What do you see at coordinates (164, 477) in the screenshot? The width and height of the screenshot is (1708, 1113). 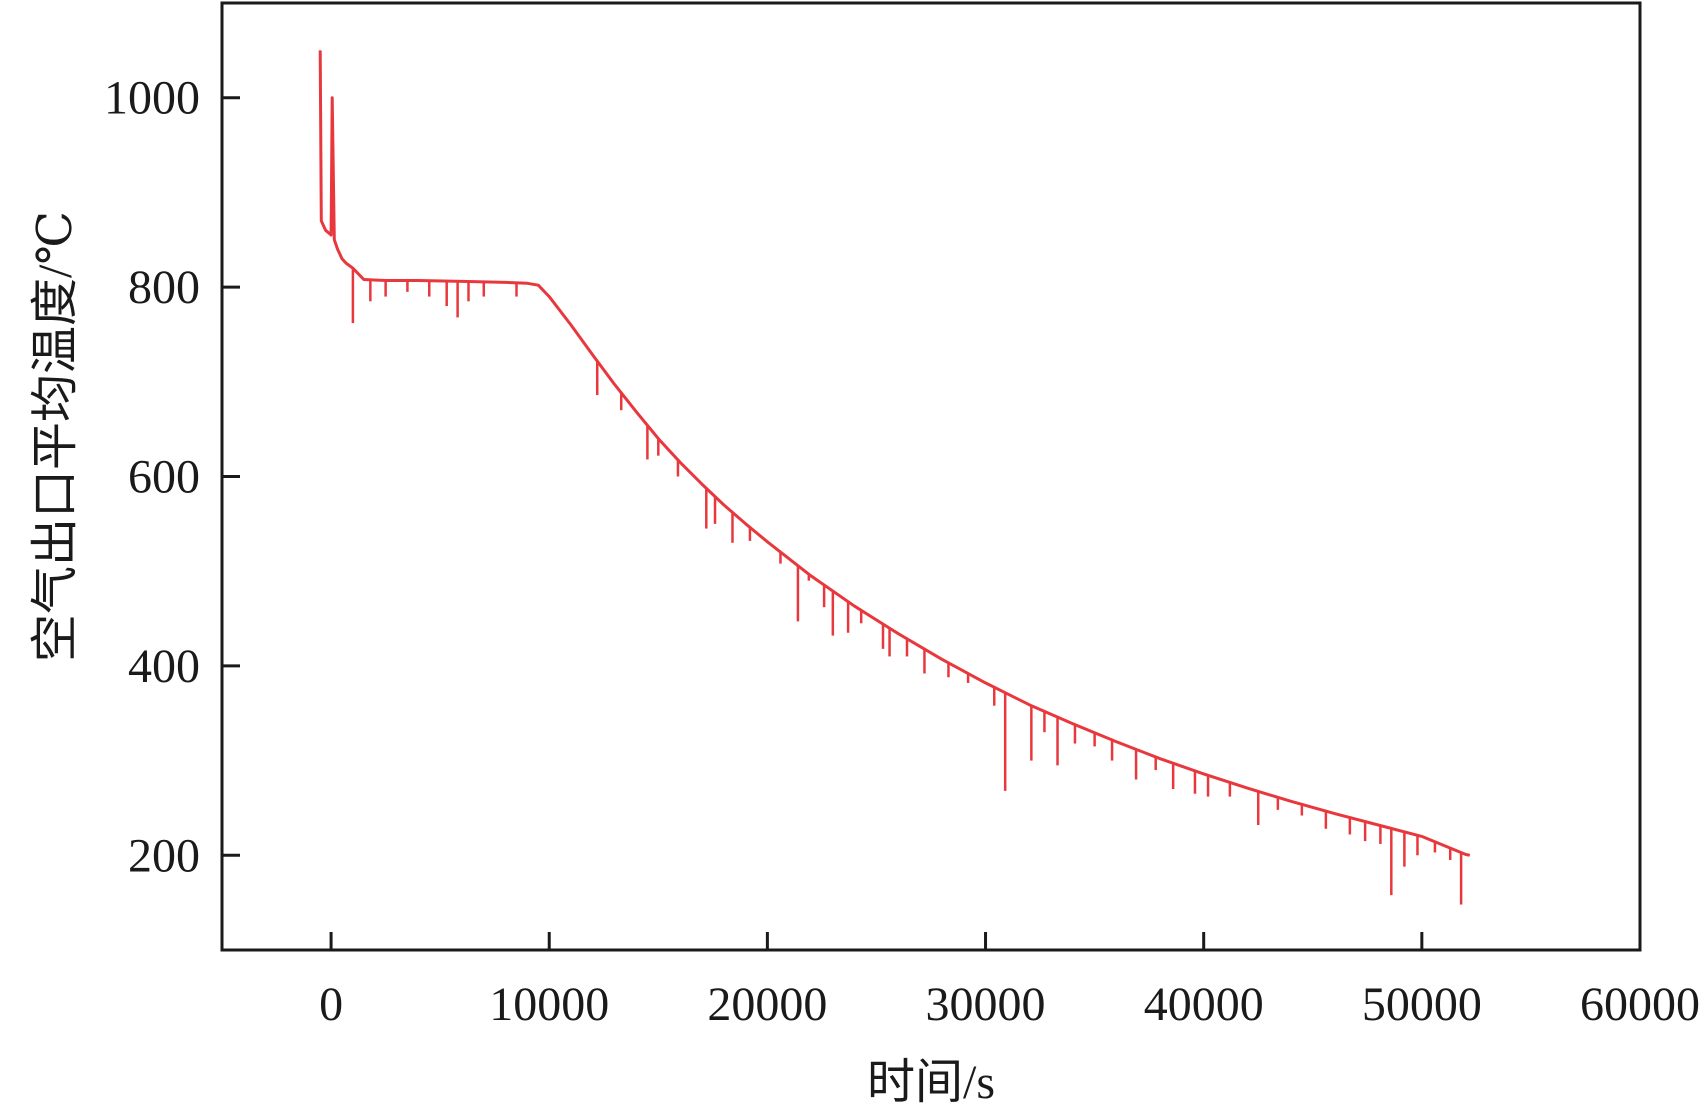 I see `y-tick-label: 600` at bounding box center [164, 477].